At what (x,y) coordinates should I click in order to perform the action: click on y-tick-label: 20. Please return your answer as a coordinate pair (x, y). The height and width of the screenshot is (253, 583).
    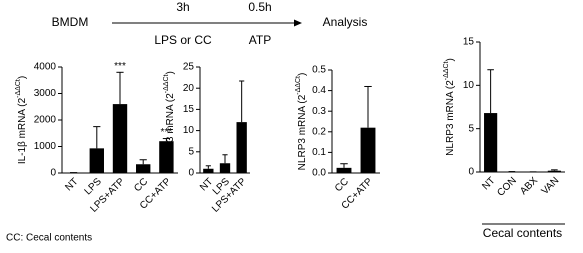
    Looking at the image, I should click on (189, 88).